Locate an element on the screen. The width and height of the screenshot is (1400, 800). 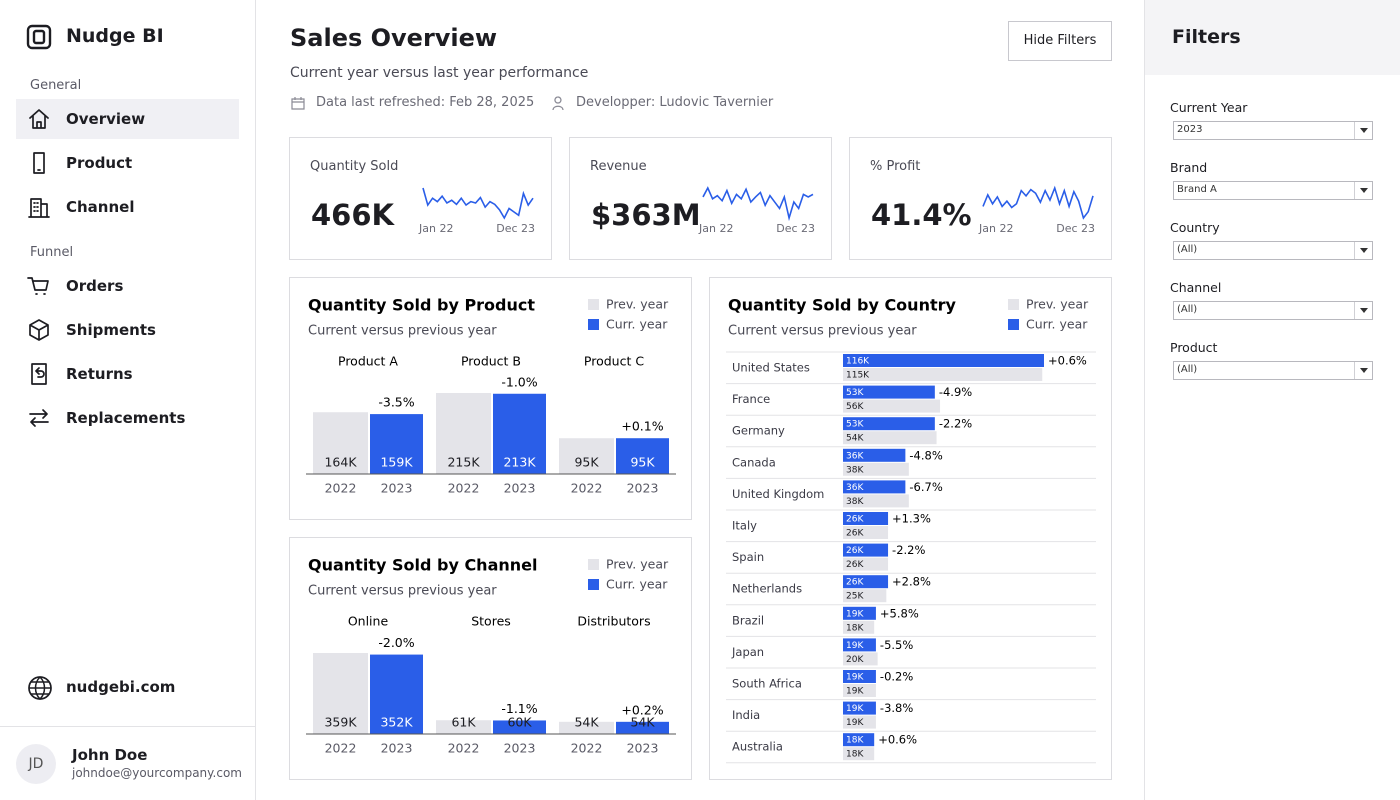
bar-value-label: 352K is located at coordinates (396, 722).